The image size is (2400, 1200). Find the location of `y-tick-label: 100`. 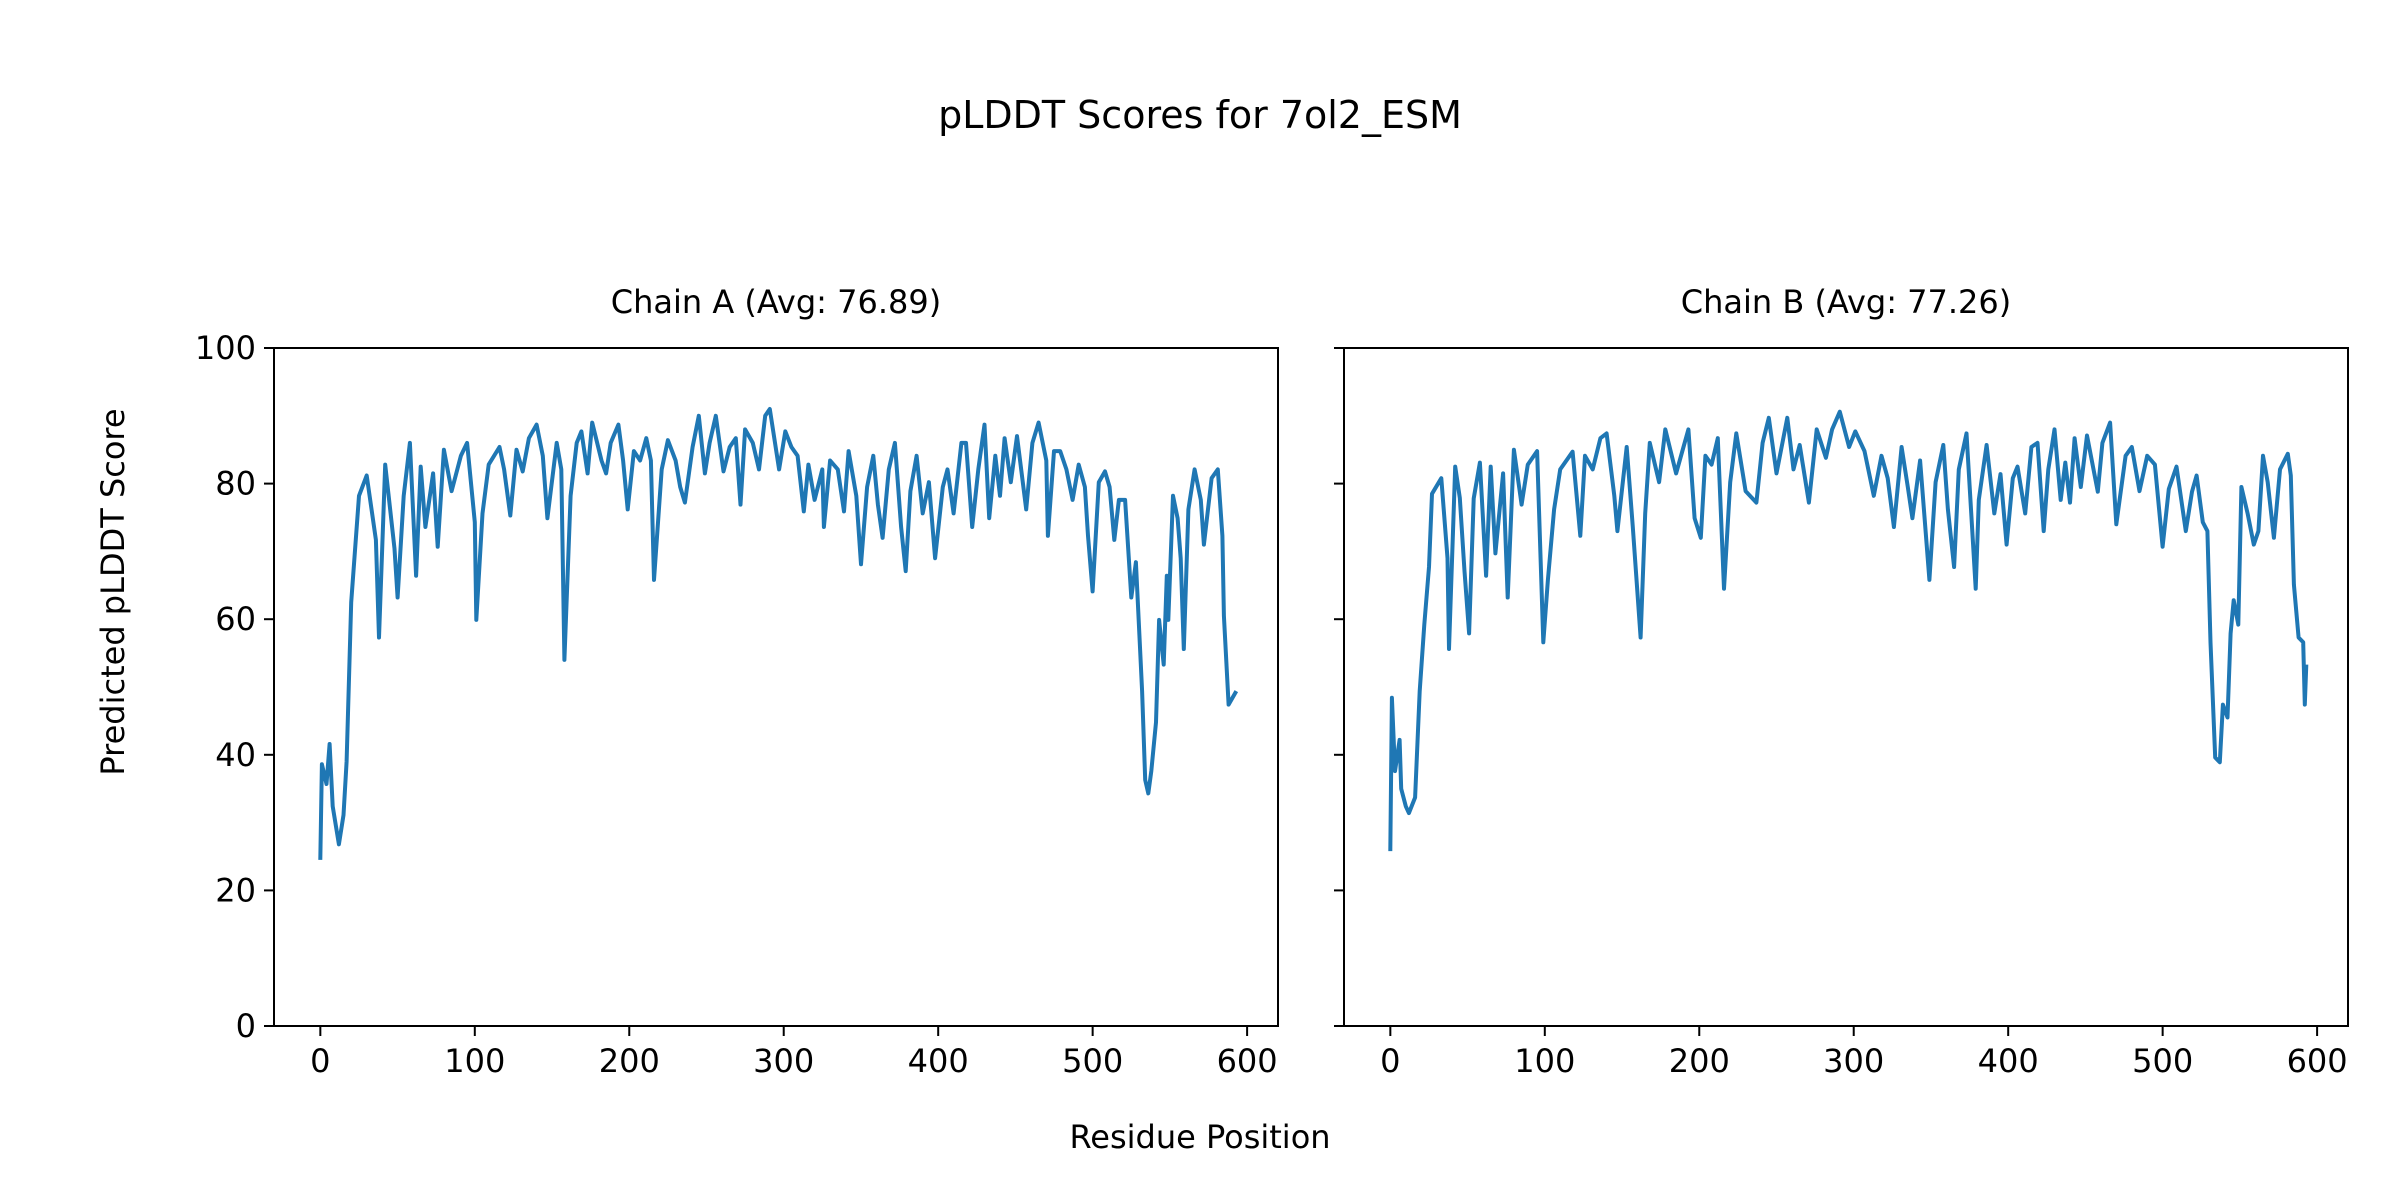

y-tick-label: 100 is located at coordinates (225, 348).